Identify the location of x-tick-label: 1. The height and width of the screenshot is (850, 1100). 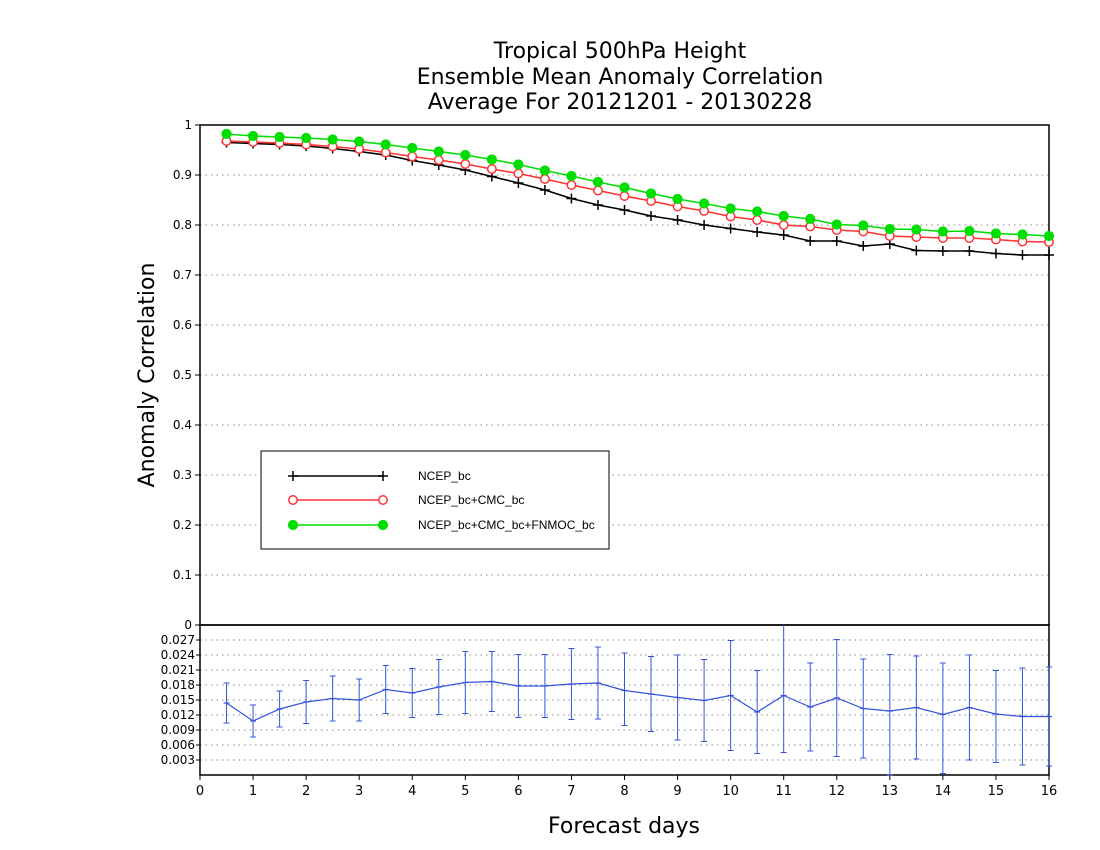
(253, 791).